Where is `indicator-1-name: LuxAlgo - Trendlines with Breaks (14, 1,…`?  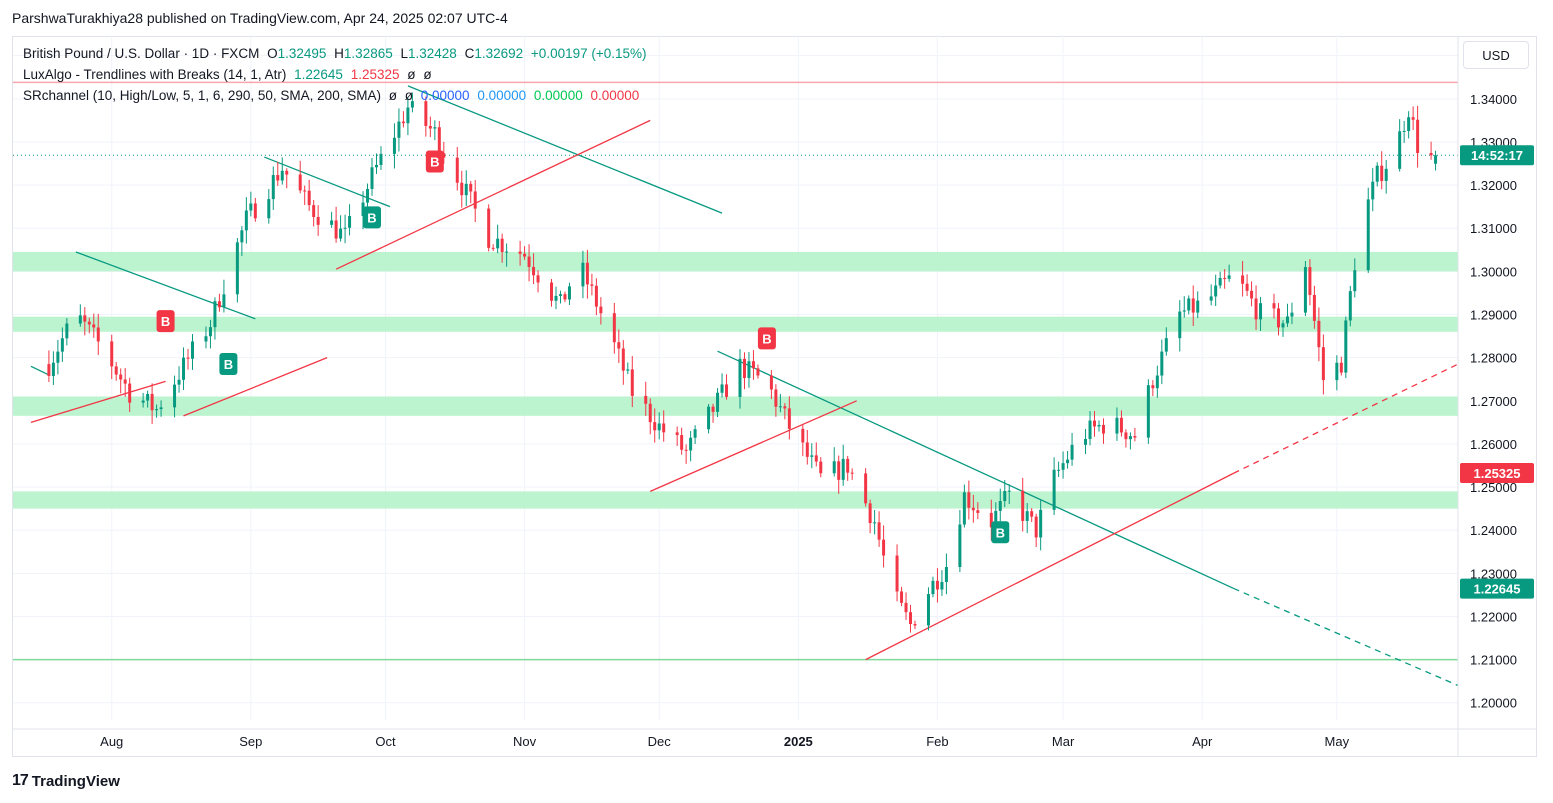 indicator-1-name: LuxAlgo - Trendlines with Breaks (14, 1,… is located at coordinates (155, 74).